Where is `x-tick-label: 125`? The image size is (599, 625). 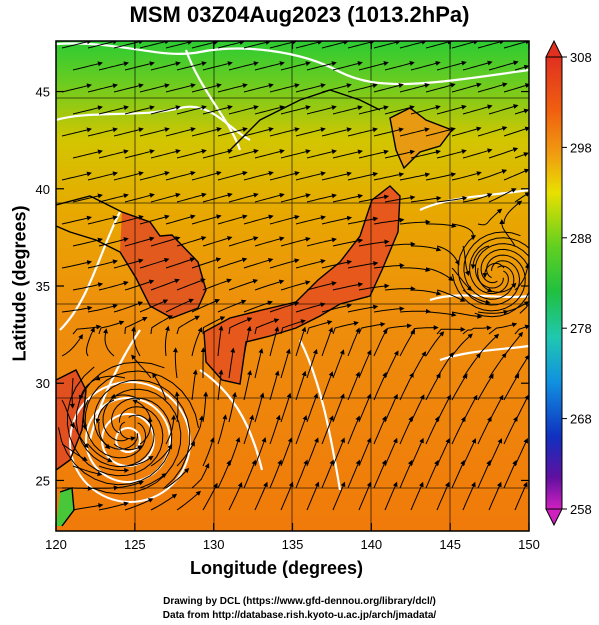
x-tick-label: 125 is located at coordinates (135, 544).